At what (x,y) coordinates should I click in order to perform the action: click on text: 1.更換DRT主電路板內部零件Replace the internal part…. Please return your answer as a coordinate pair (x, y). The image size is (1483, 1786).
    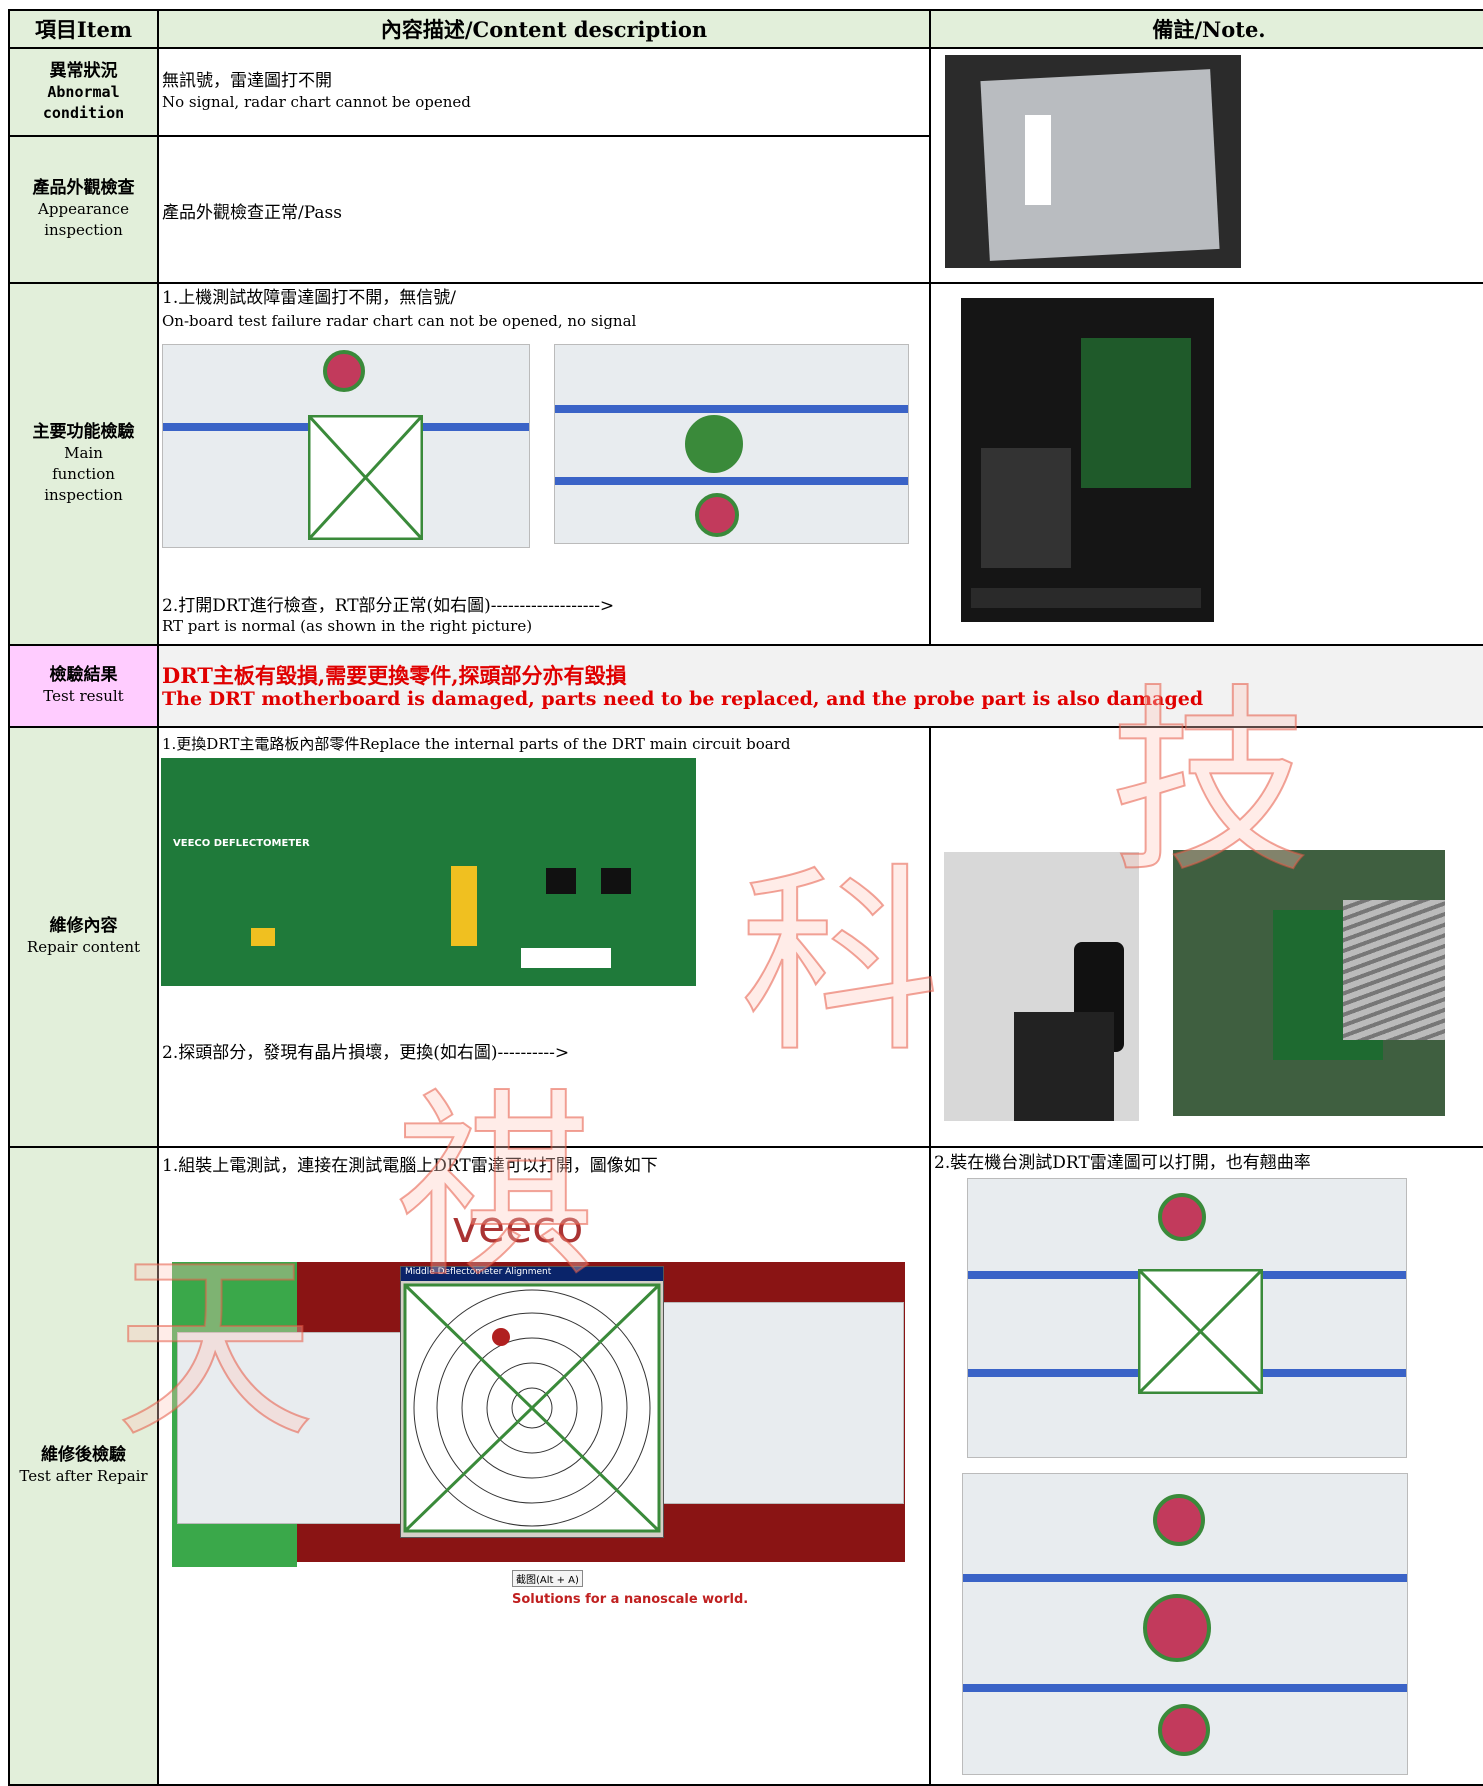
    Looking at the image, I should click on (476, 744).